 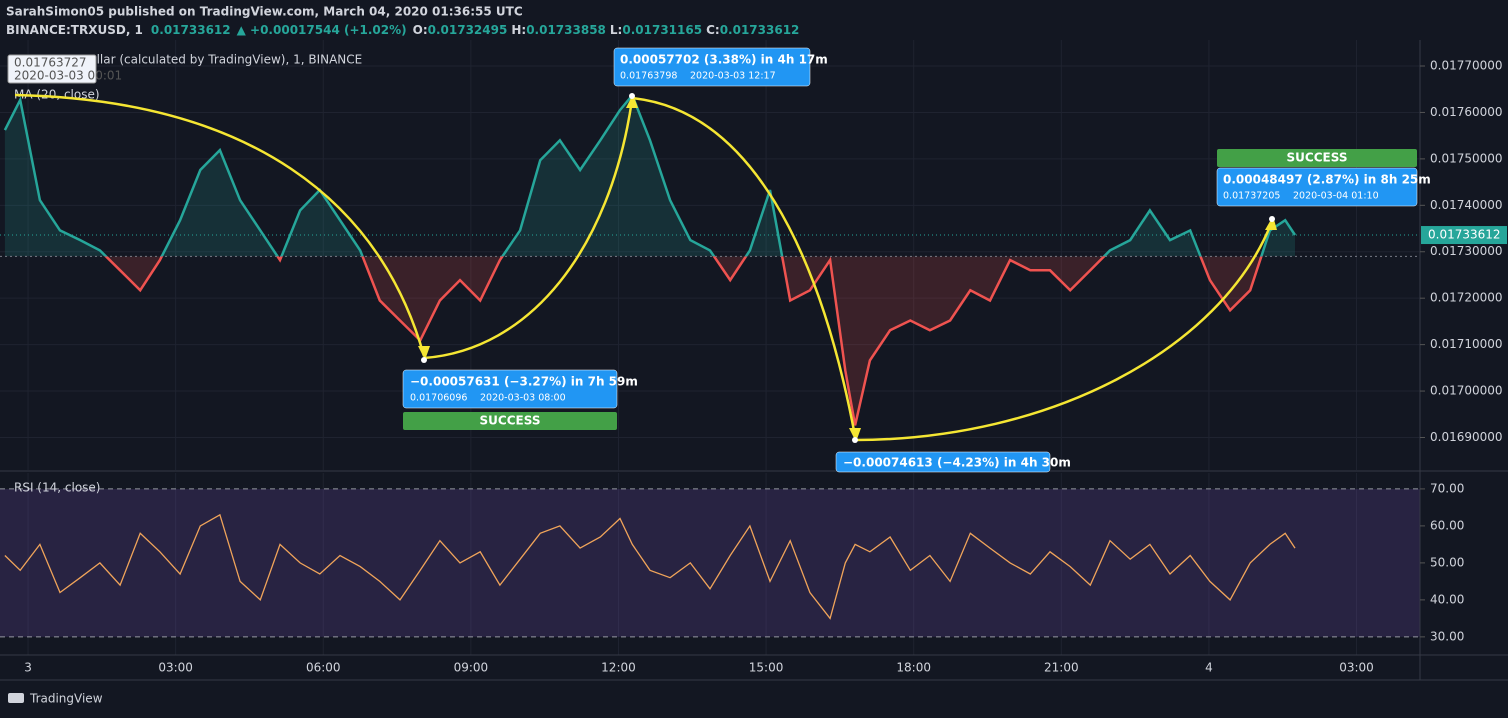 I want to click on change: ▲ +0.00017544 (+1.02%), so click(x=322, y=30).